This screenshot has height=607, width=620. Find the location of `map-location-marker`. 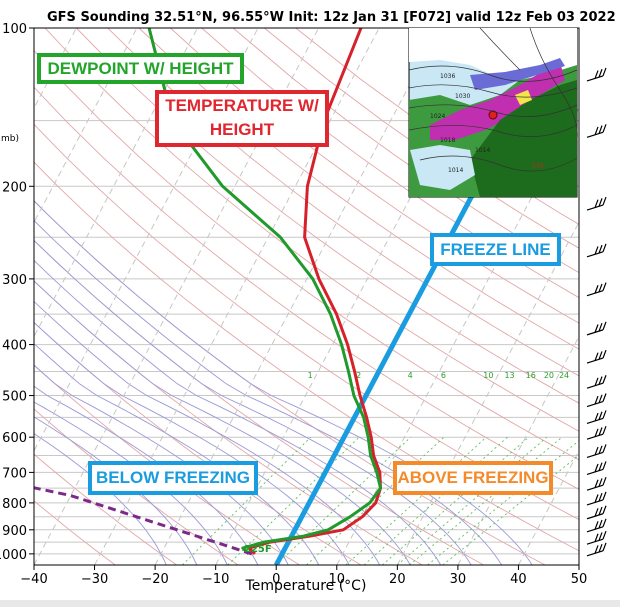

map-location-marker is located at coordinates (493, 115).